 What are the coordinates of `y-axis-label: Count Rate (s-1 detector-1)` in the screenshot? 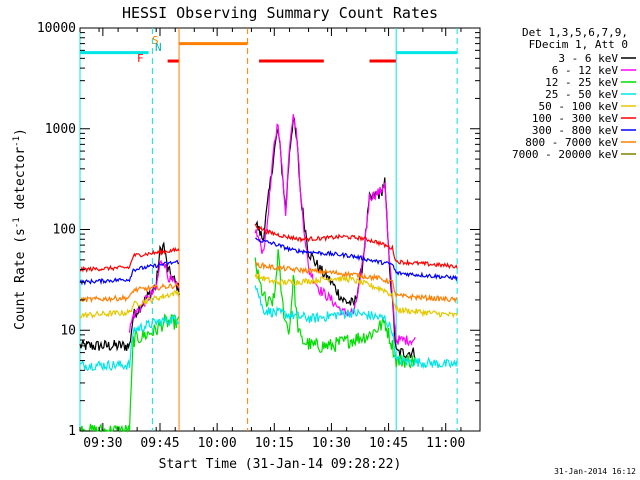 It's located at (20, 229).